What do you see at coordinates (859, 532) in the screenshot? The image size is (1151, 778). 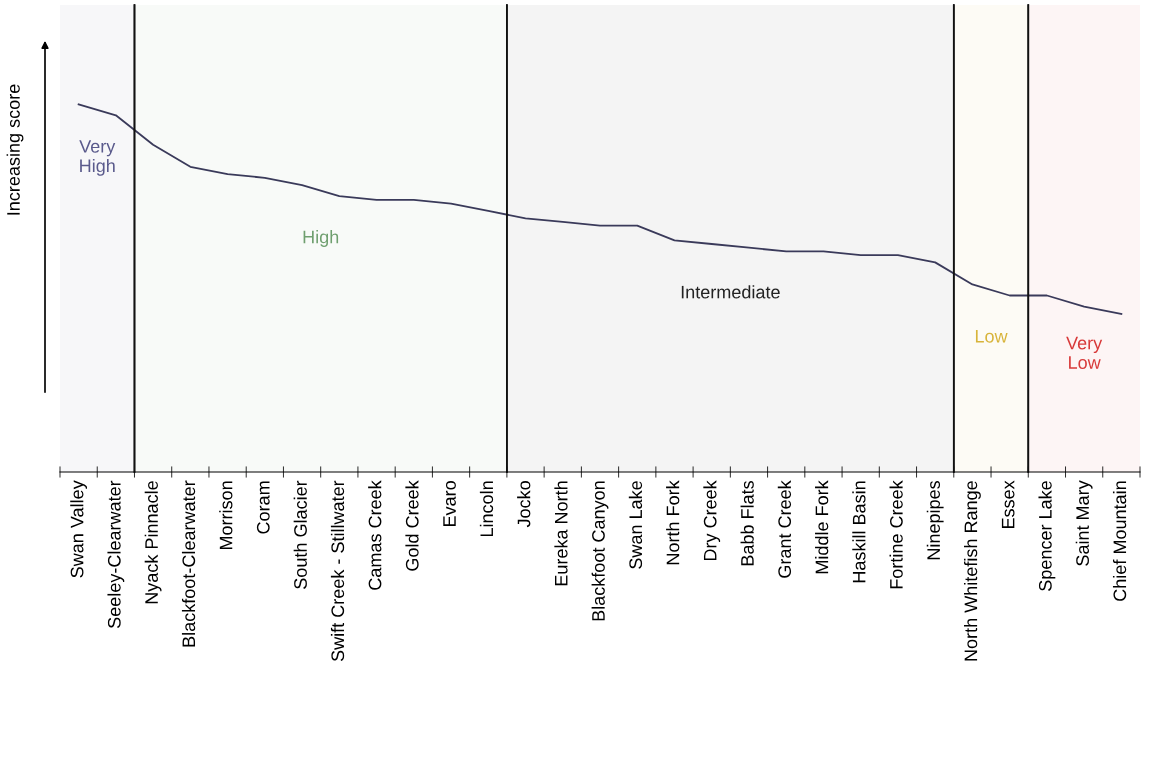 I see `x-tick-label: Haskill Basin` at bounding box center [859, 532].